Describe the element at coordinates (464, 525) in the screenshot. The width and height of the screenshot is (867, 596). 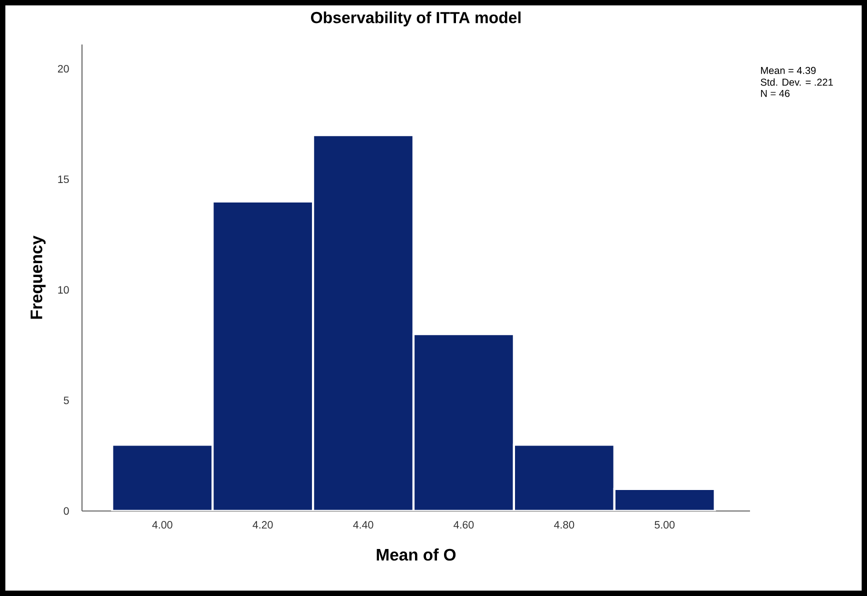
I see `x-tick-label: 4.60` at that location.